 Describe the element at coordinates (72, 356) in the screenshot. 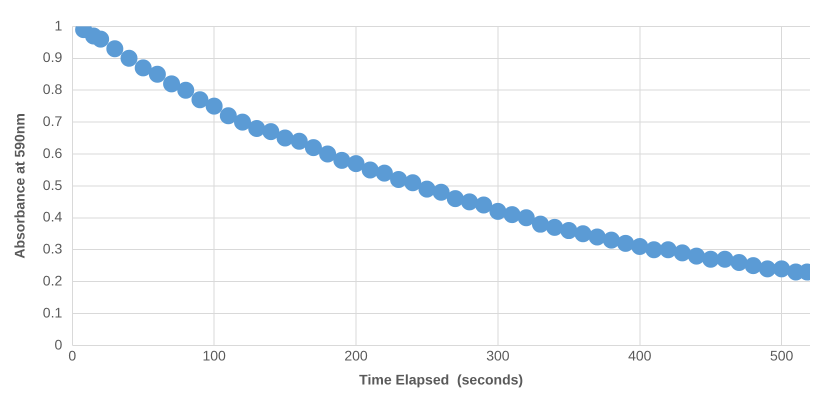

I see `x-tick-label: 0` at that location.